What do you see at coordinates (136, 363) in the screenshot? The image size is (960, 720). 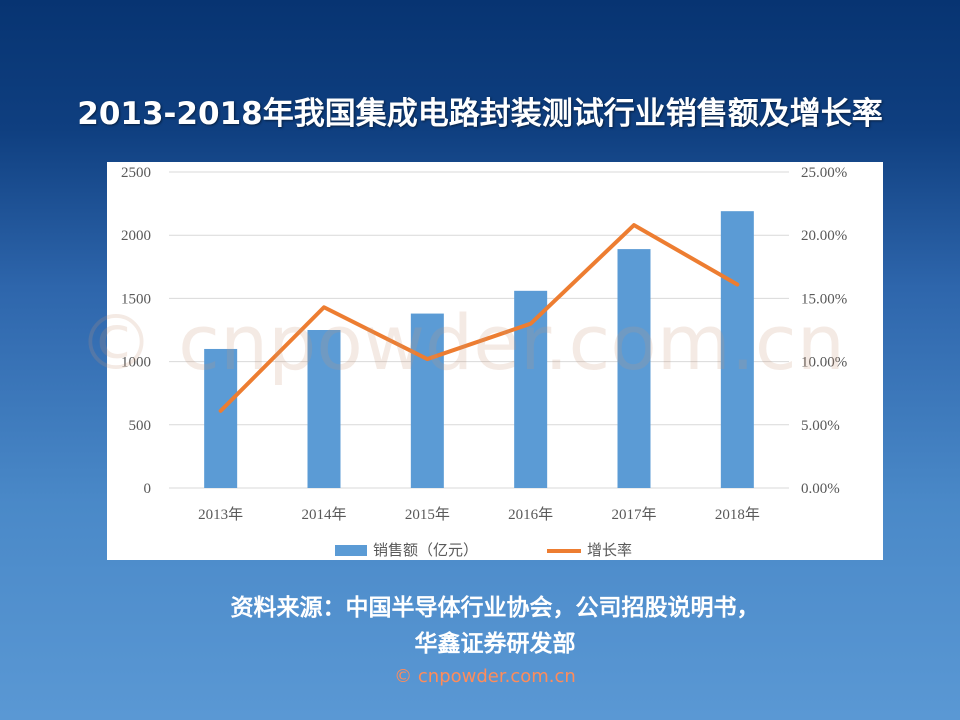 I see `left-tick-label: 1000` at bounding box center [136, 363].